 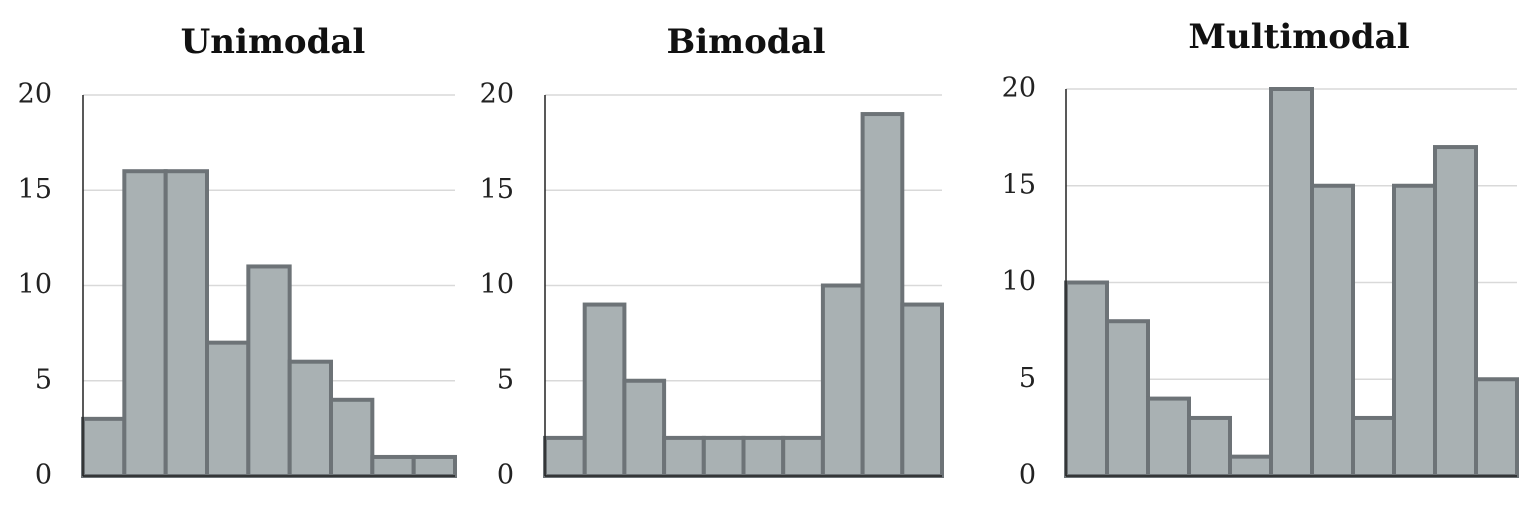 I want to click on chart-title-multimodal: Multimodal, so click(x=1298, y=37).